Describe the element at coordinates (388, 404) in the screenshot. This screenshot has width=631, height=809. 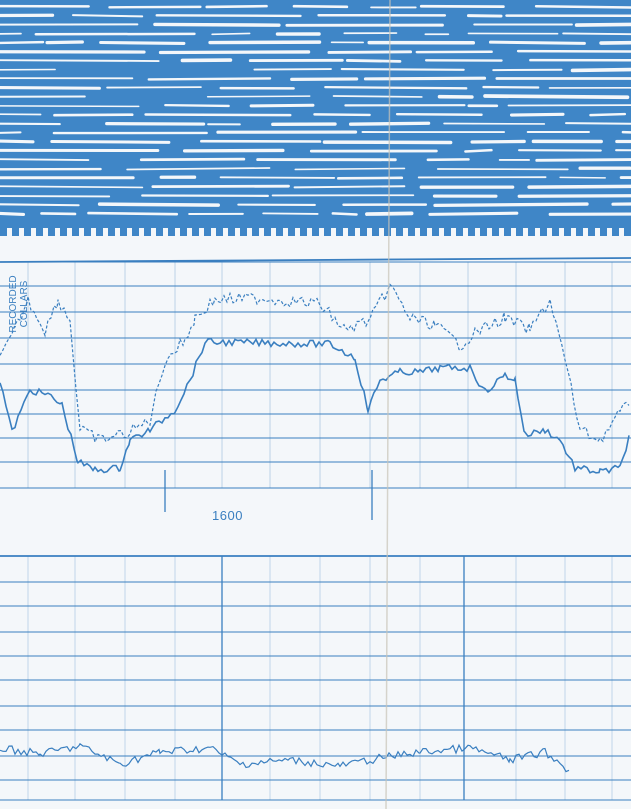
I see `paper-crease` at that location.